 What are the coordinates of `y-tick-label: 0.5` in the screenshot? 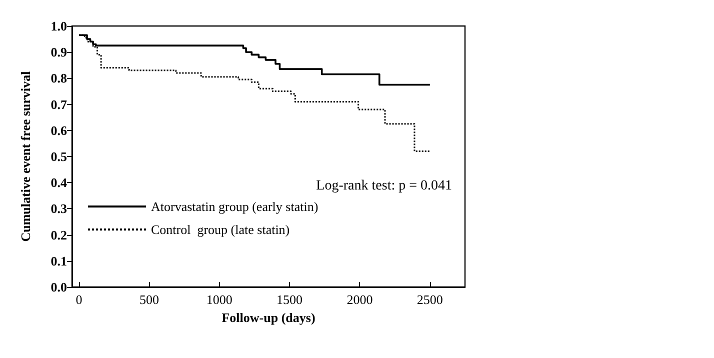 It's located at (59, 156).